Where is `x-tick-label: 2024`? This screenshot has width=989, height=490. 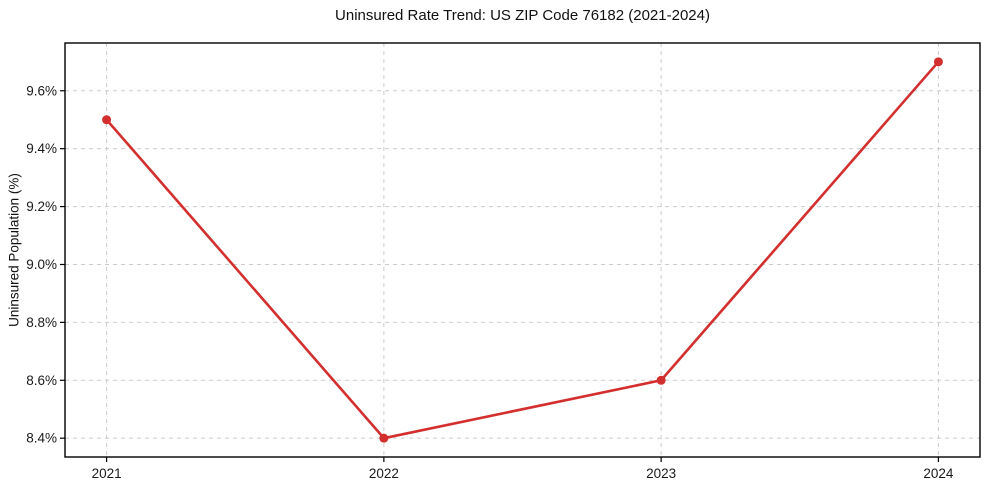
x-tick-label: 2024 is located at coordinates (938, 473).